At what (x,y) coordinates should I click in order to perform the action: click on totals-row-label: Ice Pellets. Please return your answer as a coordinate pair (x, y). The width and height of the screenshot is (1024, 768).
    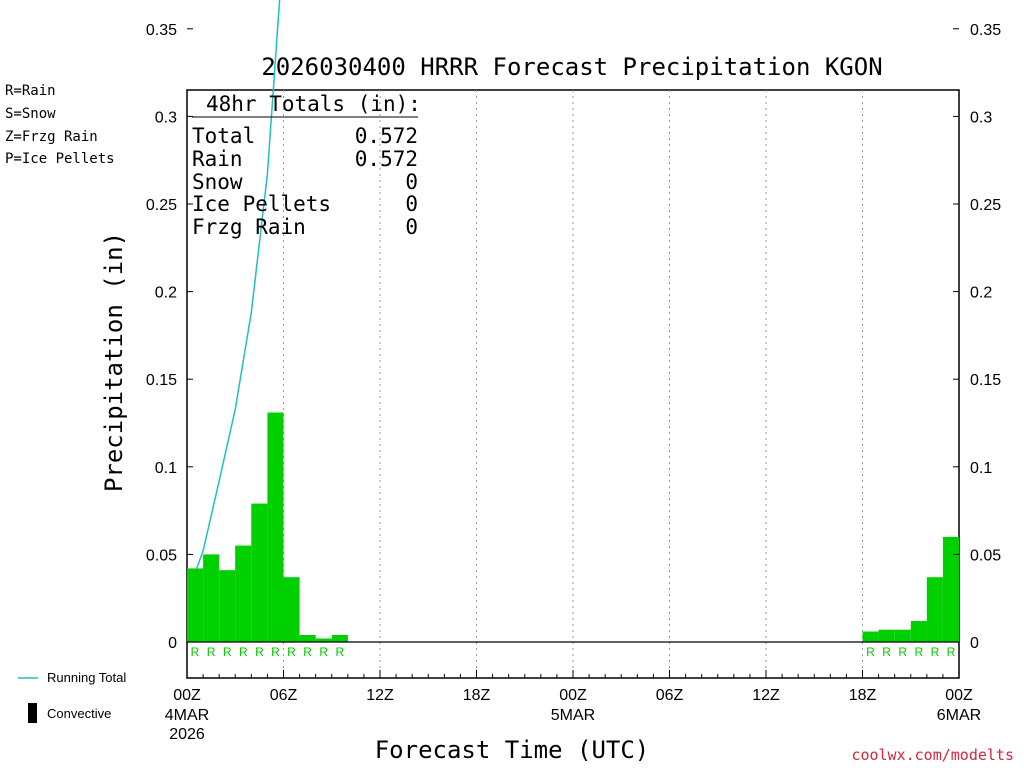
    Looking at the image, I should click on (261, 204).